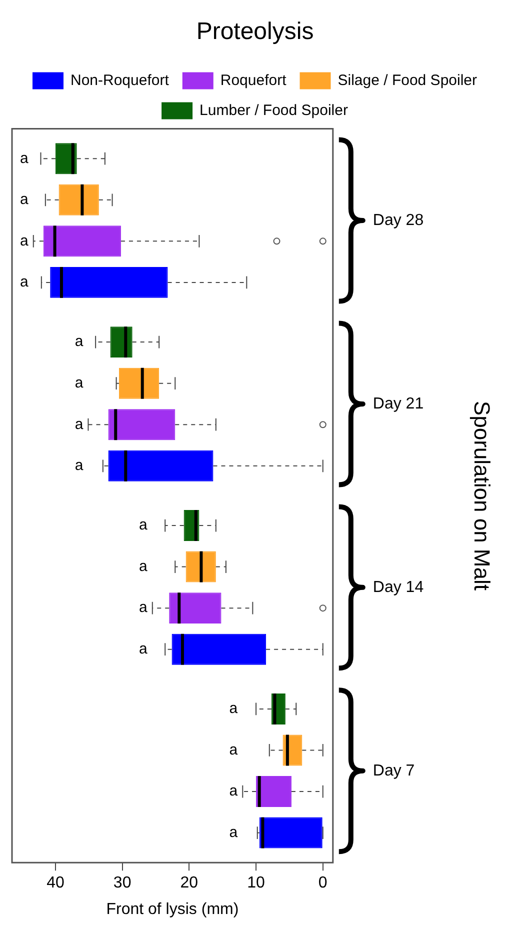 Image resolution: width=506 pixels, height=935 pixels. Describe the element at coordinates (398, 587) in the screenshot. I see `y-tick-label: Day 14` at that location.